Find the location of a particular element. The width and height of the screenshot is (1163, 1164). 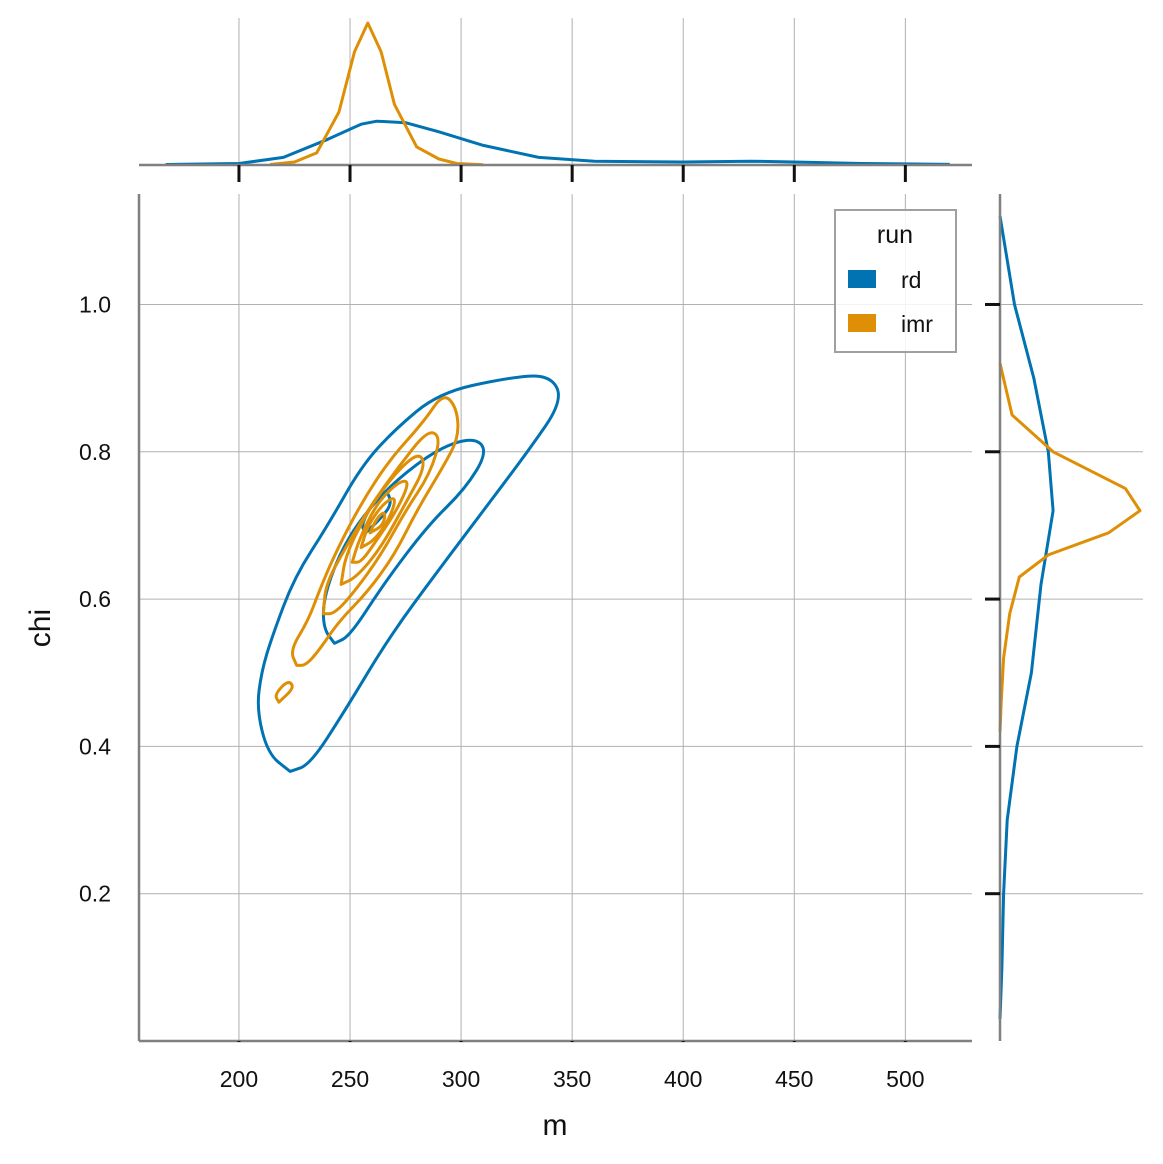

kde-contours is located at coordinates (408, 573).